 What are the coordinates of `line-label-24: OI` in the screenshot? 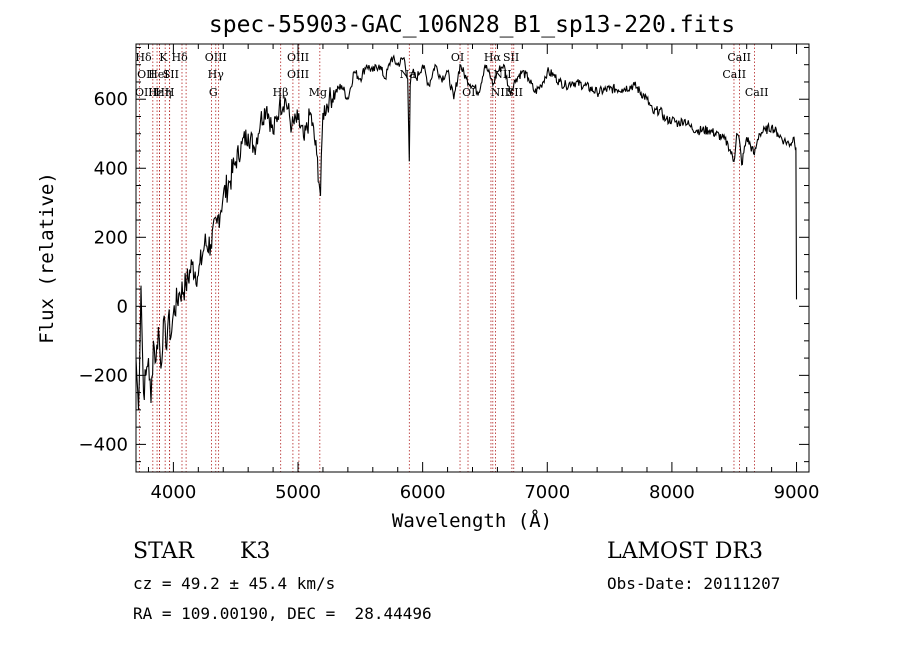 It's located at (468, 92).